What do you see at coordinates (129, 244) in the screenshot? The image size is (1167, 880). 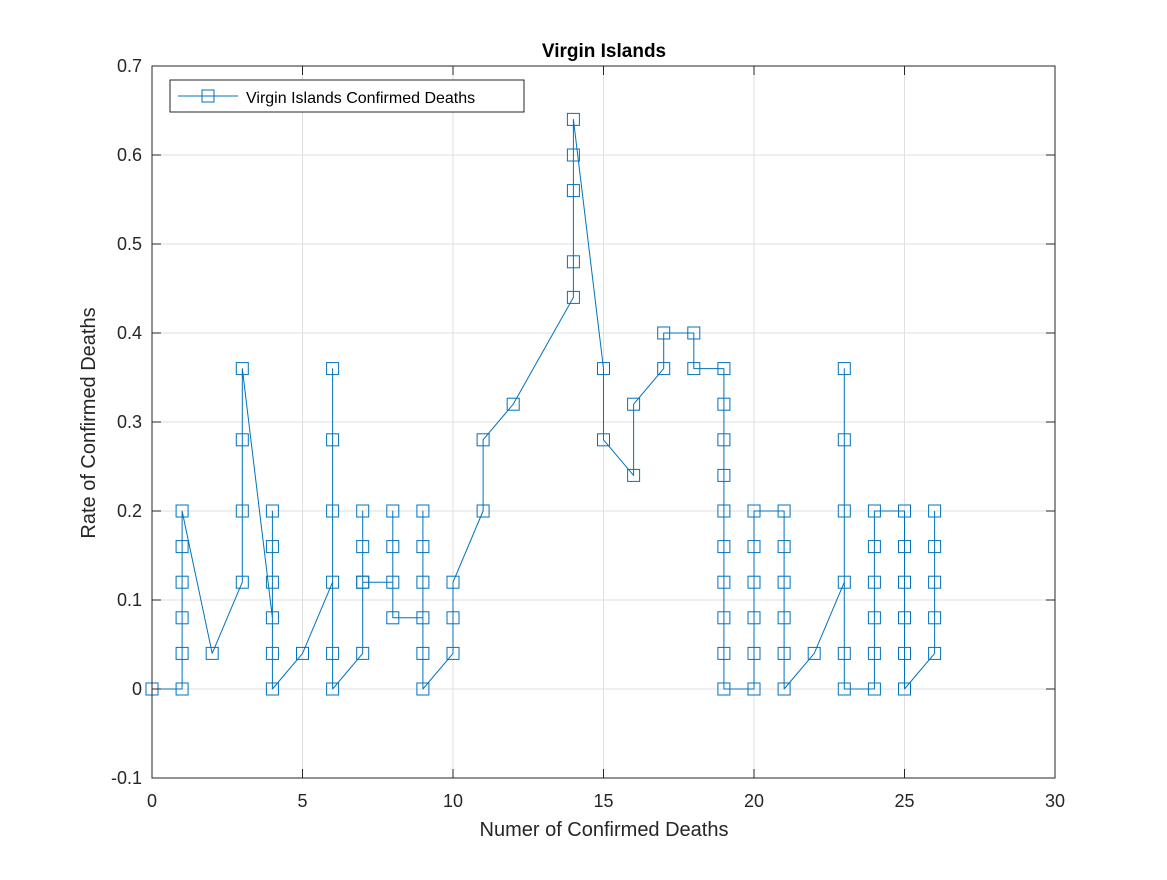 I see `y-tick-label: 0.5` at bounding box center [129, 244].